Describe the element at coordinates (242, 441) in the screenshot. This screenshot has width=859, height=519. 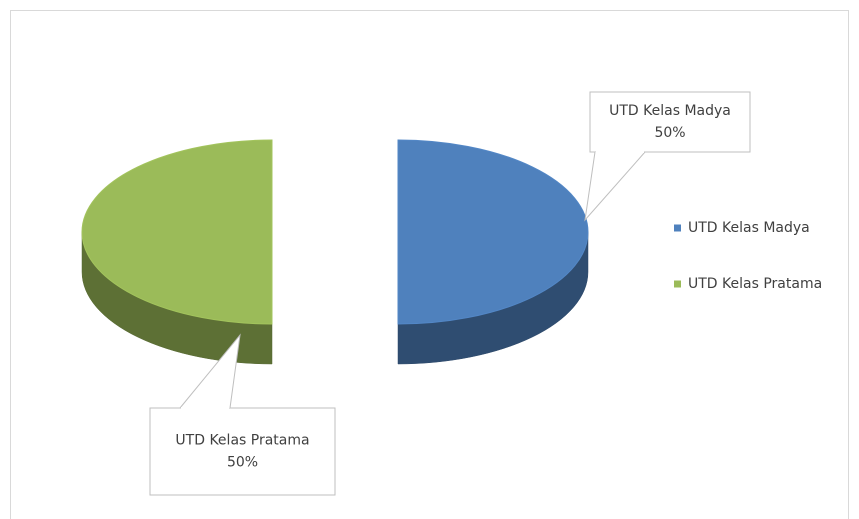
I see `data-label-category: UTD Kelas Pratama` at that location.